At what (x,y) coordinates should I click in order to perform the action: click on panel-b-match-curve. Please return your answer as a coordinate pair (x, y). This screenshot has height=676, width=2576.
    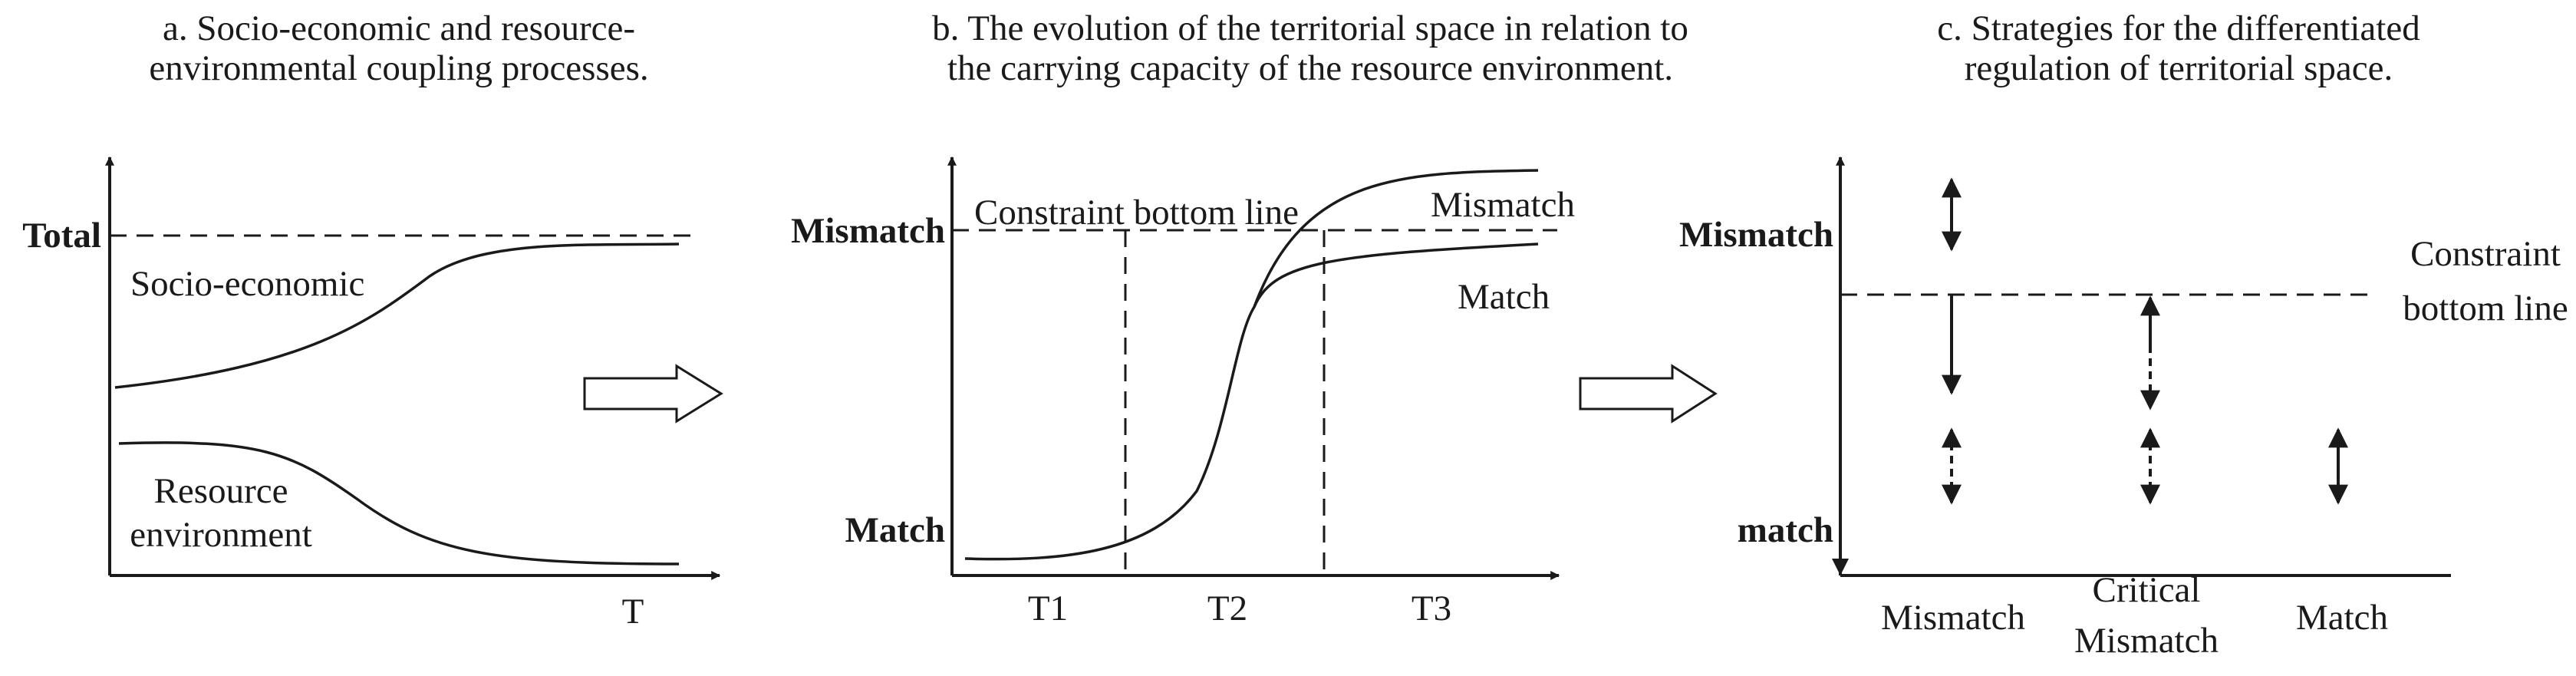
    Looking at the image, I should click on (1396, 275).